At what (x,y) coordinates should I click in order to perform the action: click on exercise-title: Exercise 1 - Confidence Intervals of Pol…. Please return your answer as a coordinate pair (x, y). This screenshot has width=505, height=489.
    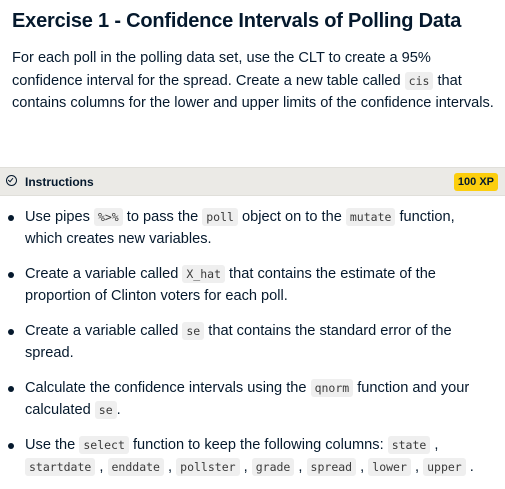
    Looking at the image, I should click on (237, 21).